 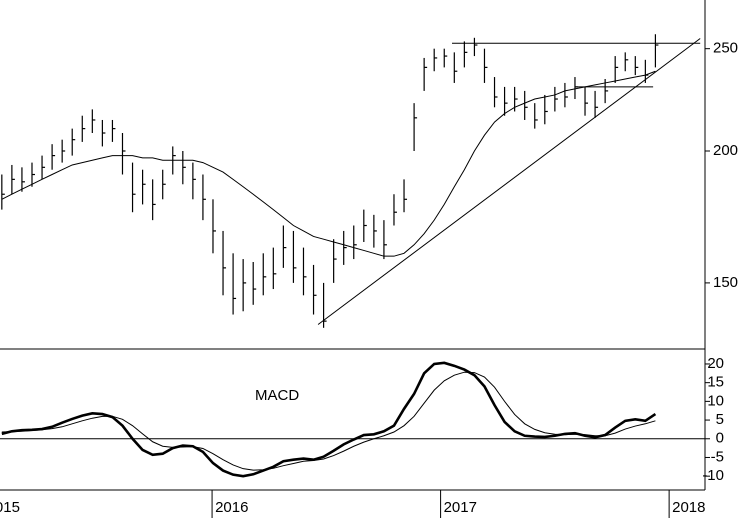 What do you see at coordinates (725, 48) in the screenshot?
I see `y-tick-label: 250` at bounding box center [725, 48].